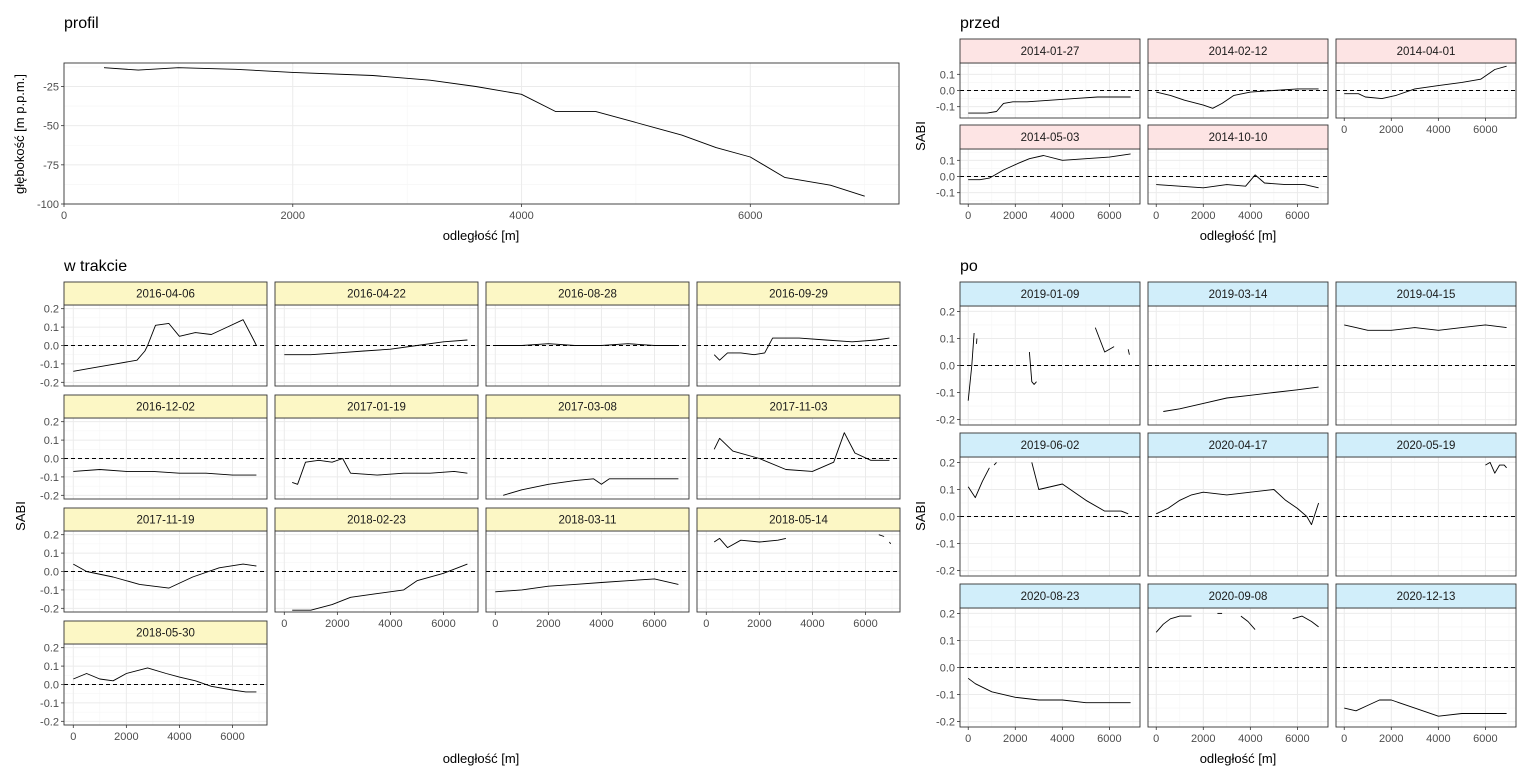 Image resolution: width=1532 pixels, height=780 pixels. What do you see at coordinates (1062, 216) in the screenshot?
I see `przed-2014-05-03-x-tick-label: 4000` at bounding box center [1062, 216].